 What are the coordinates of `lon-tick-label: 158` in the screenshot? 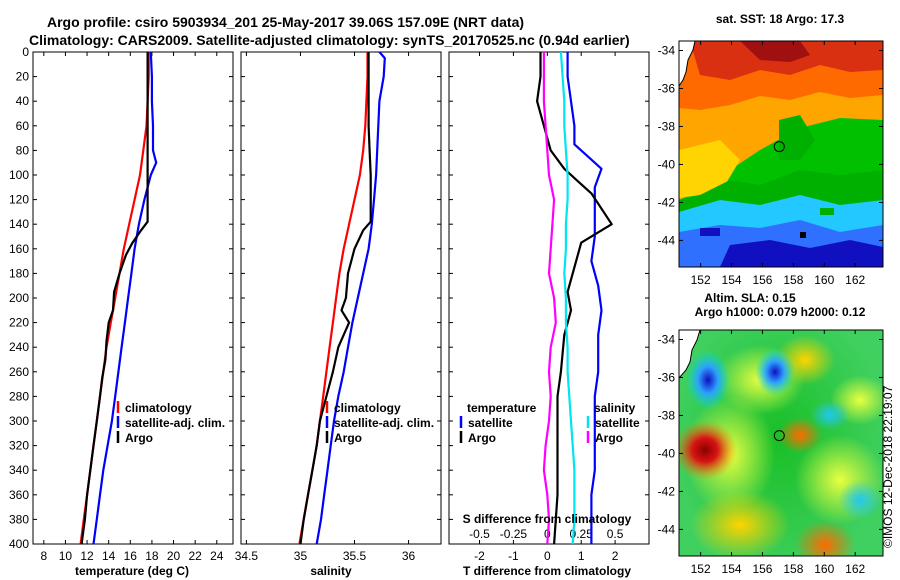 It's located at (793, 569).